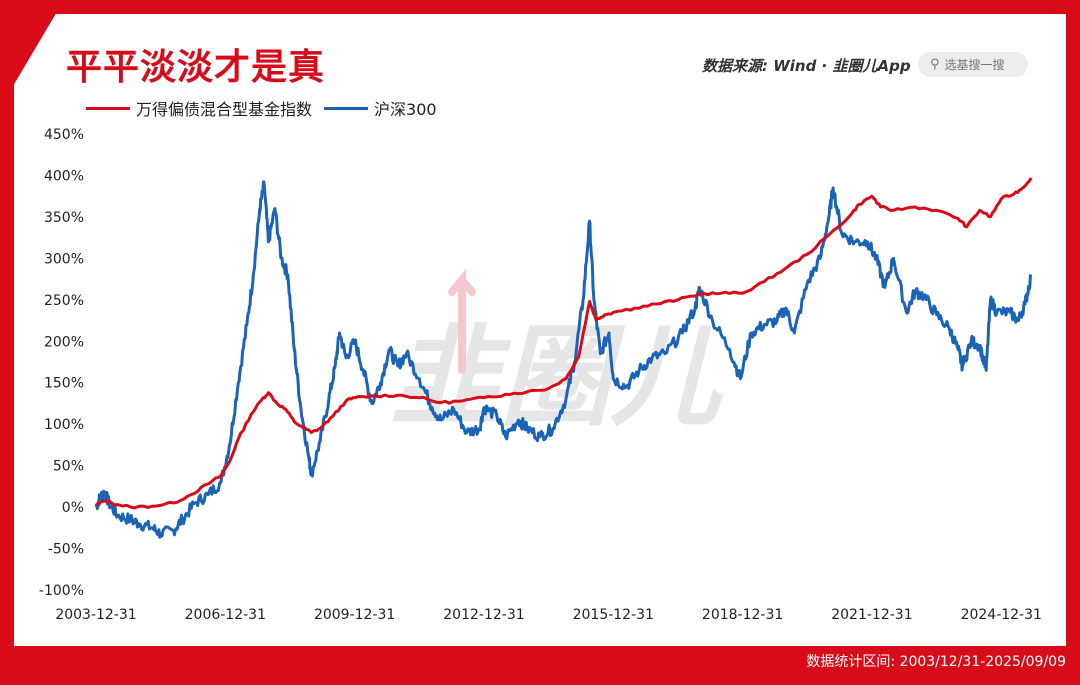  What do you see at coordinates (742, 615) in the screenshot?
I see `x-tick-label: 2018-12-31` at bounding box center [742, 615].